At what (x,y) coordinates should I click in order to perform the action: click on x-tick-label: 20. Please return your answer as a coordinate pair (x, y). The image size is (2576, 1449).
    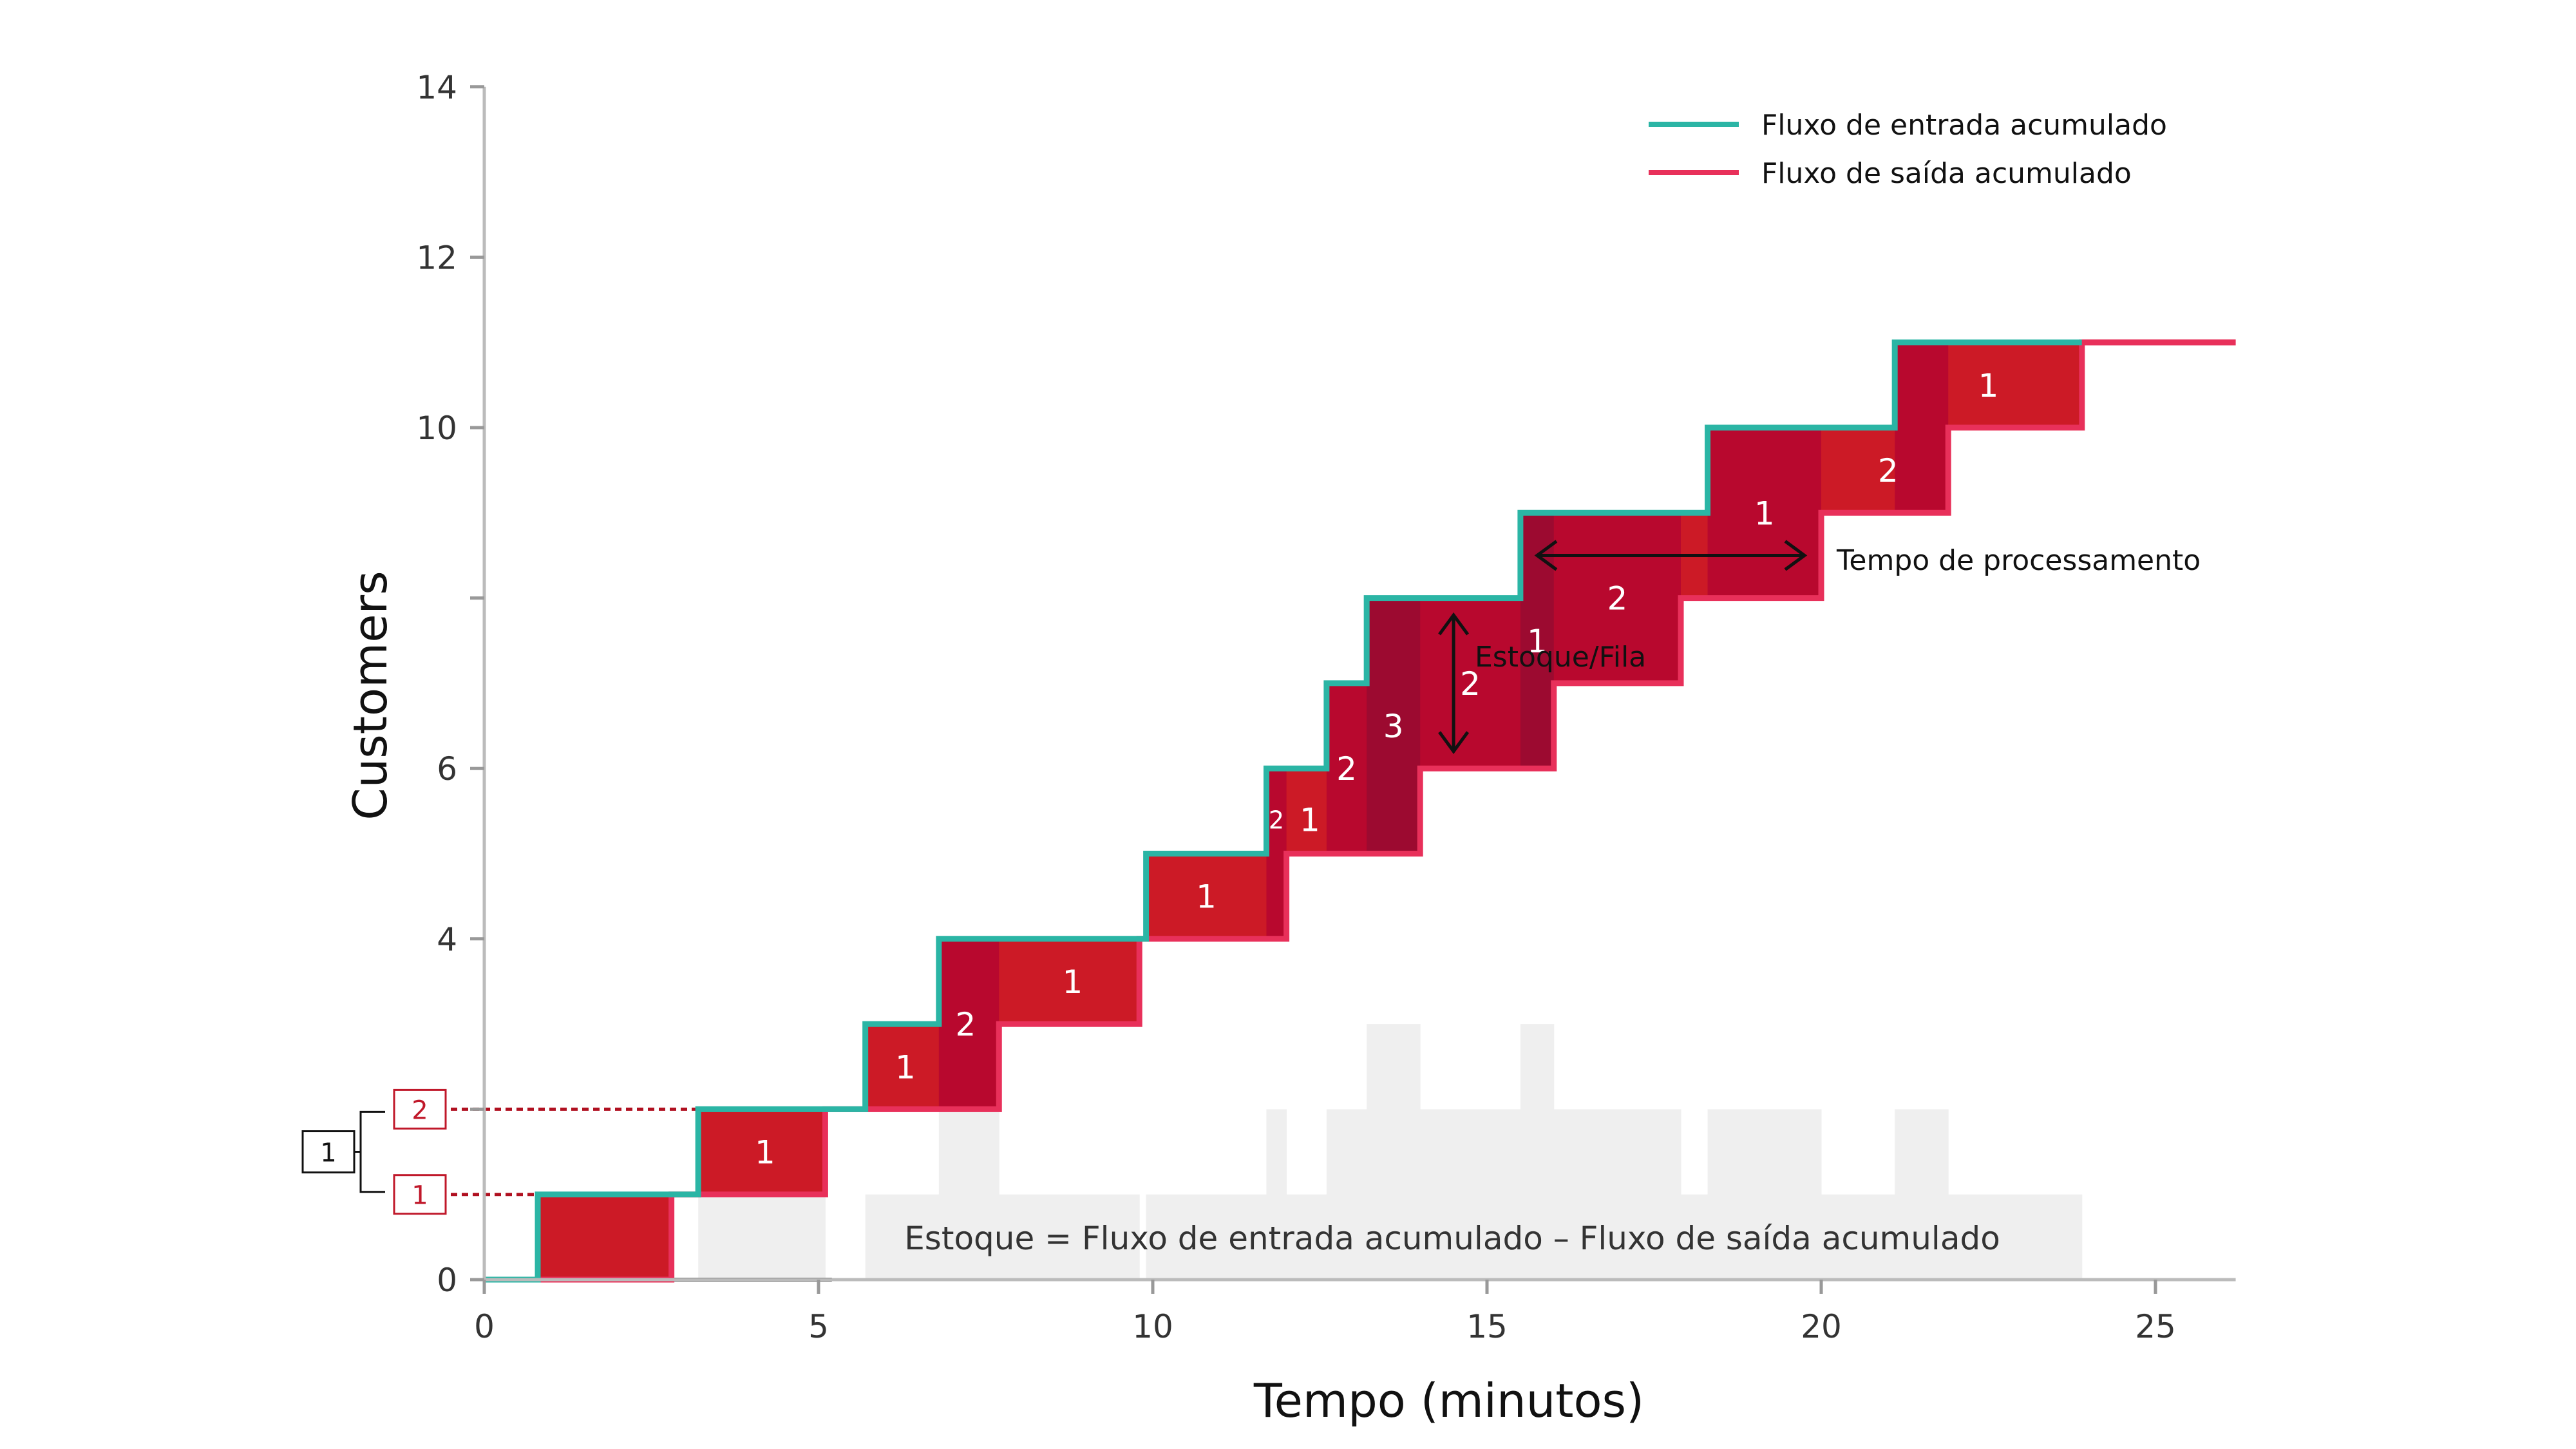
    Looking at the image, I should click on (1822, 1326).